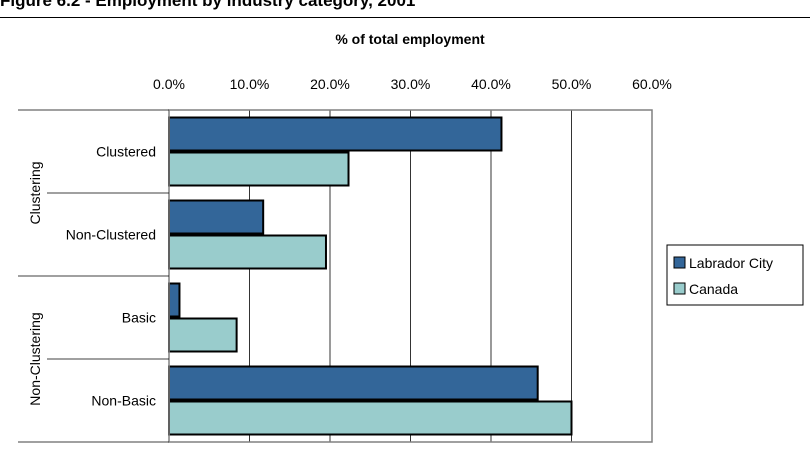  What do you see at coordinates (35, 192) in the screenshot?
I see `group-label: Clustering` at bounding box center [35, 192].